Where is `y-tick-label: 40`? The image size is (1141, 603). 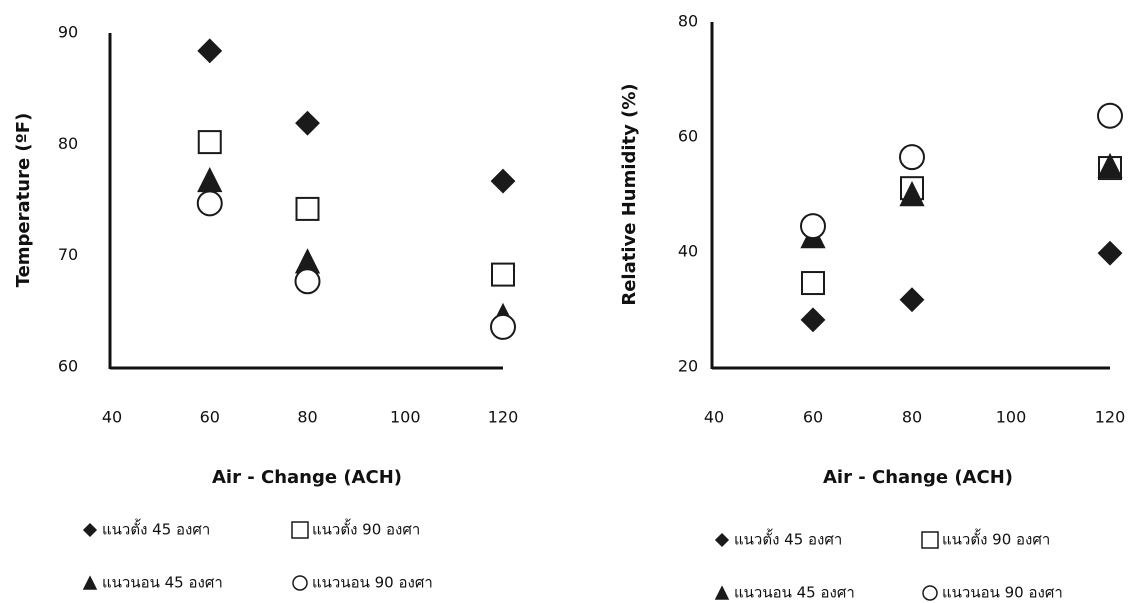
y-tick-label: 40 is located at coordinates (688, 251).